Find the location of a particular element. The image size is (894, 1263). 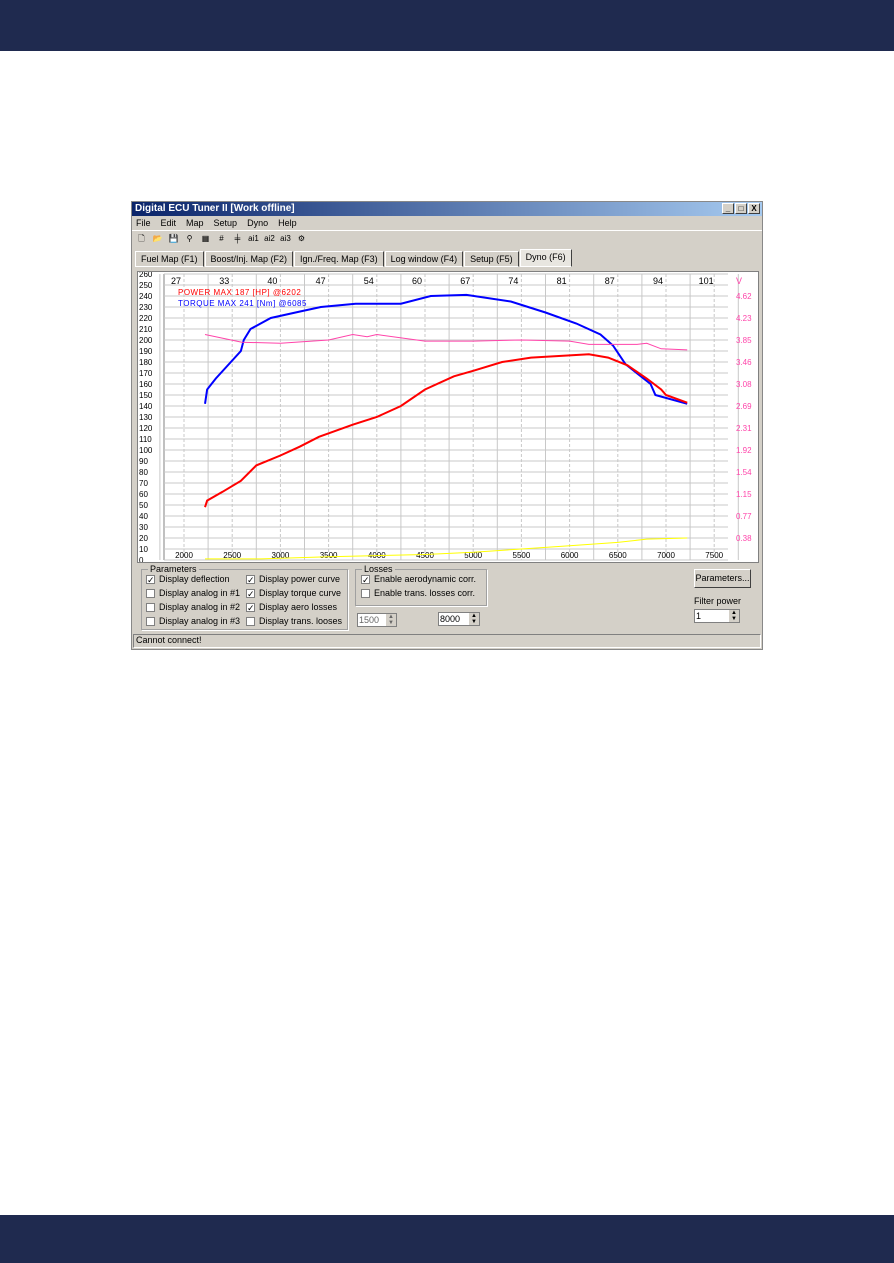

y-tick-label: 190 is located at coordinates (146, 351).